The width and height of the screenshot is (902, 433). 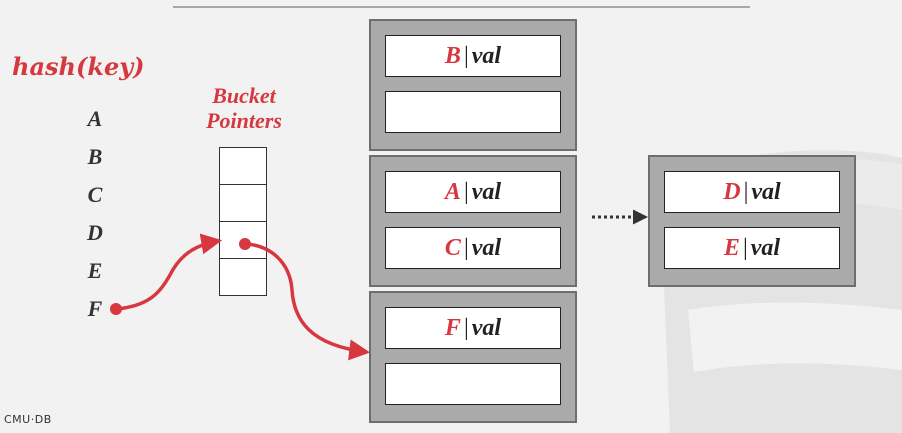 What do you see at coordinates (452, 327) in the screenshot?
I see `slot-key: F` at bounding box center [452, 327].